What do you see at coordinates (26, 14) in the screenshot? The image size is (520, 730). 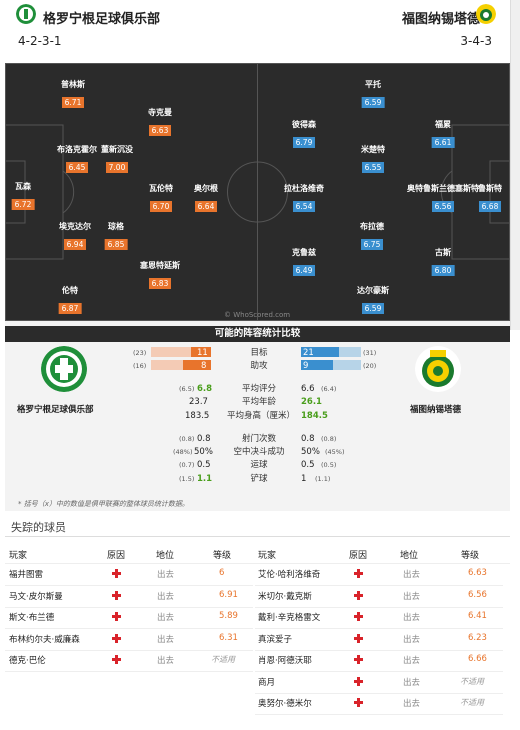 I see `home-team-crest-icon` at bounding box center [26, 14].